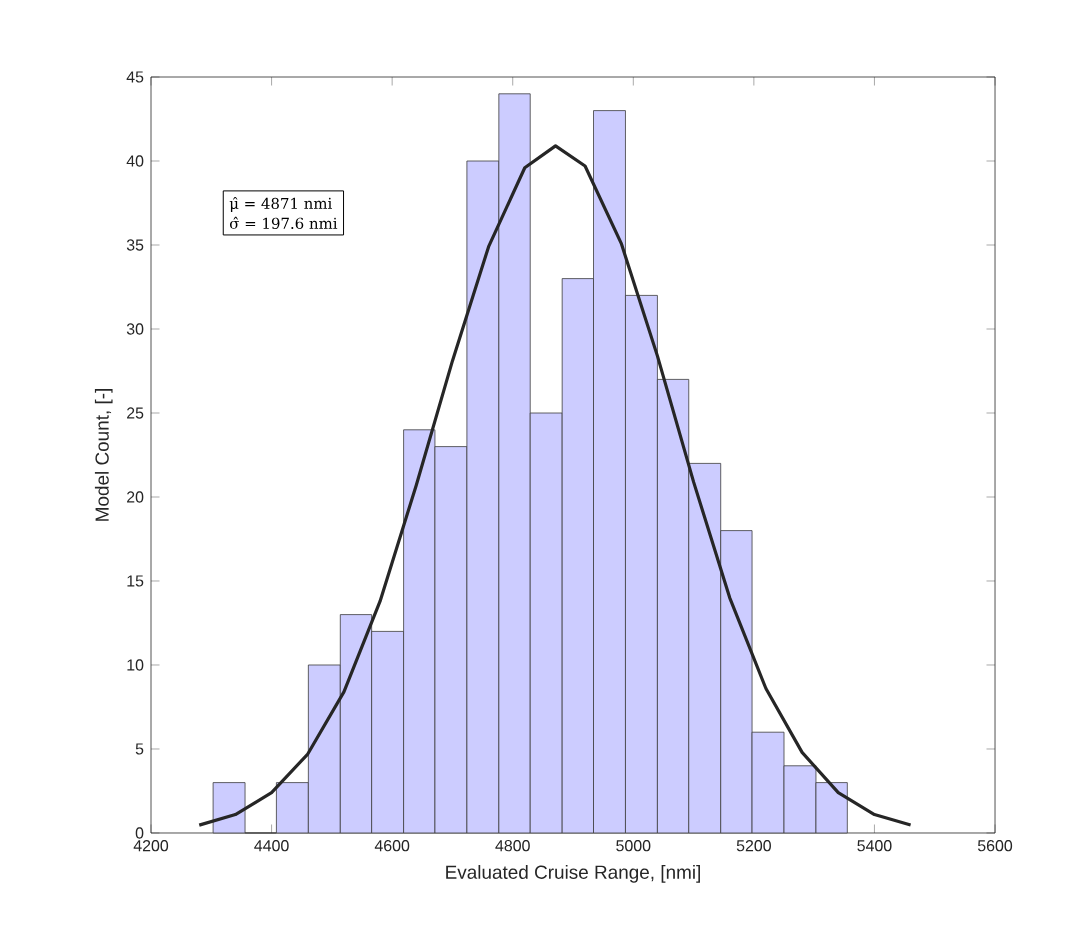 The width and height of the screenshot is (1092, 932). Describe the element at coordinates (995, 846) in the screenshot. I see `x-tick-label: 5600` at that location.